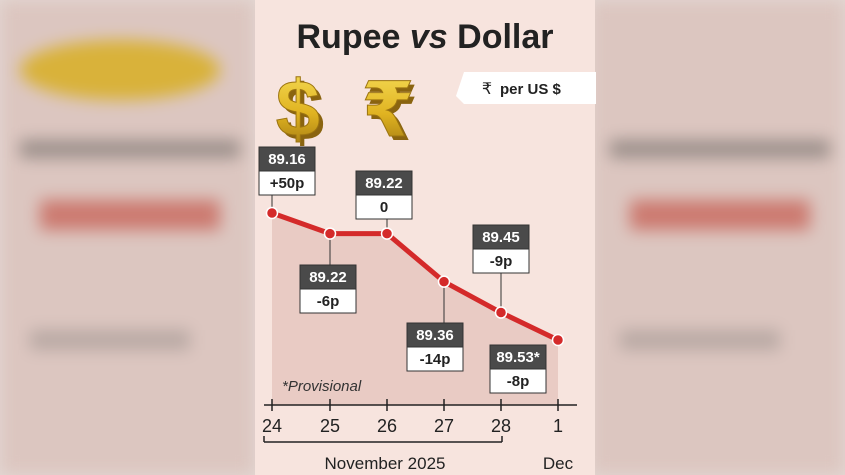 The height and width of the screenshot is (475, 845). I want to click on change-label-28: -9p, so click(501, 261).